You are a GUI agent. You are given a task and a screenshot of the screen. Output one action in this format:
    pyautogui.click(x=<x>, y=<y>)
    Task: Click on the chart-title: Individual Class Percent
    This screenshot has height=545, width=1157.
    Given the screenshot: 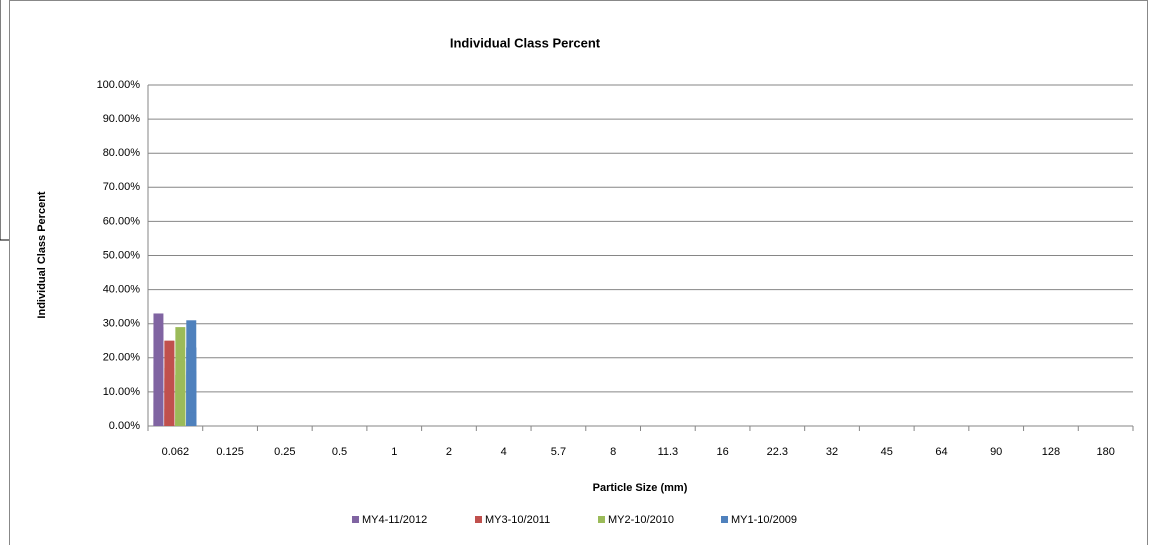 What is the action you would take?
    pyautogui.click(x=525, y=42)
    